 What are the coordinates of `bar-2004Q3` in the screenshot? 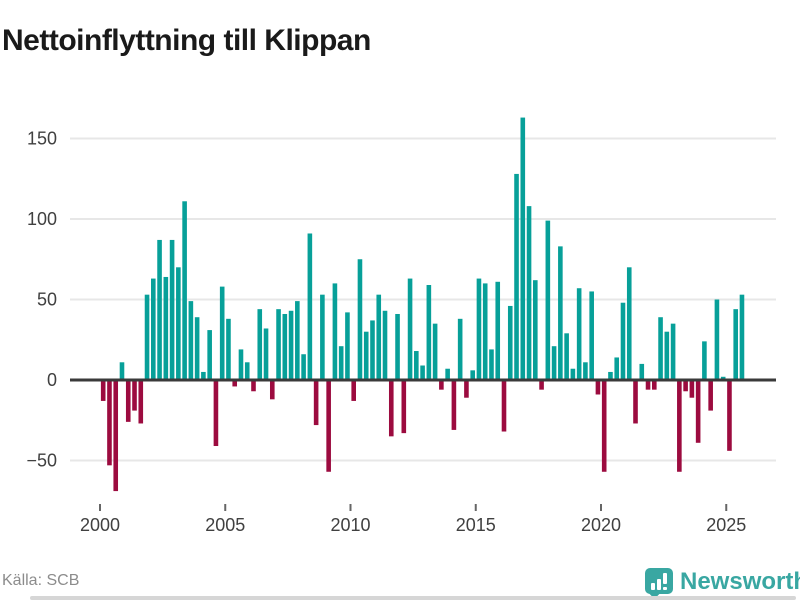 It's located at (216, 413).